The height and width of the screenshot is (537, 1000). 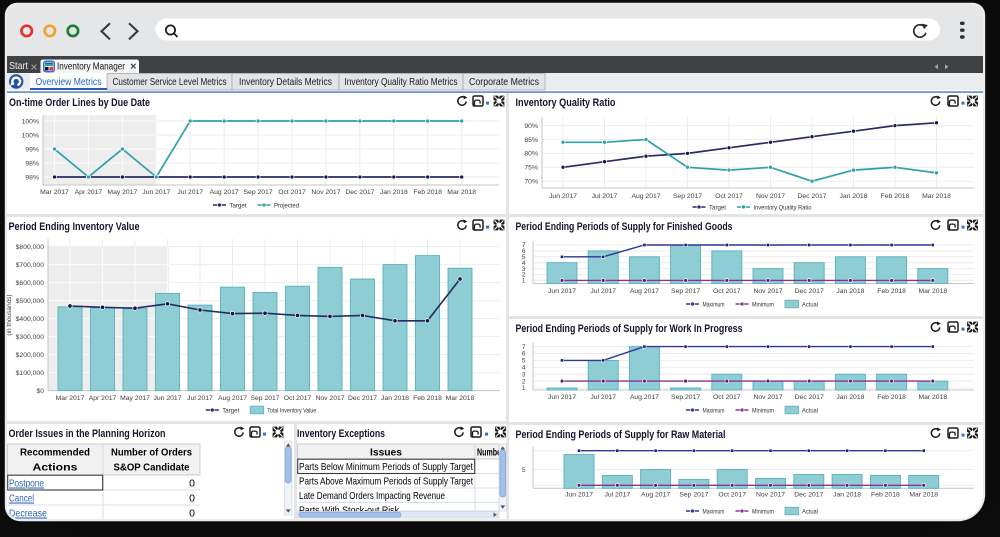 I want to click on svg-text: S&OP Candidate, so click(x=152, y=468).